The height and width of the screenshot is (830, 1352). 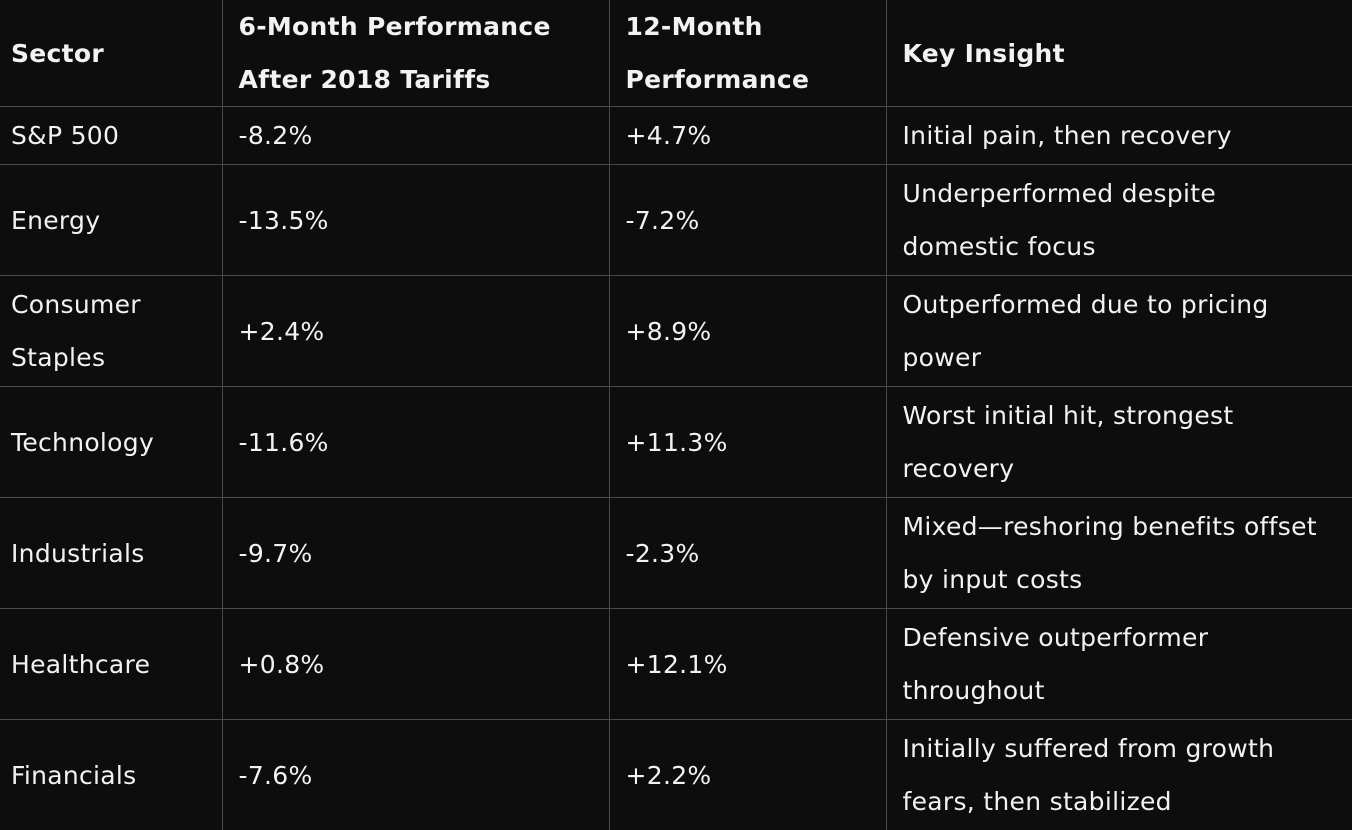 I want to click on cell-sector: Healthcare, so click(x=111, y=664).